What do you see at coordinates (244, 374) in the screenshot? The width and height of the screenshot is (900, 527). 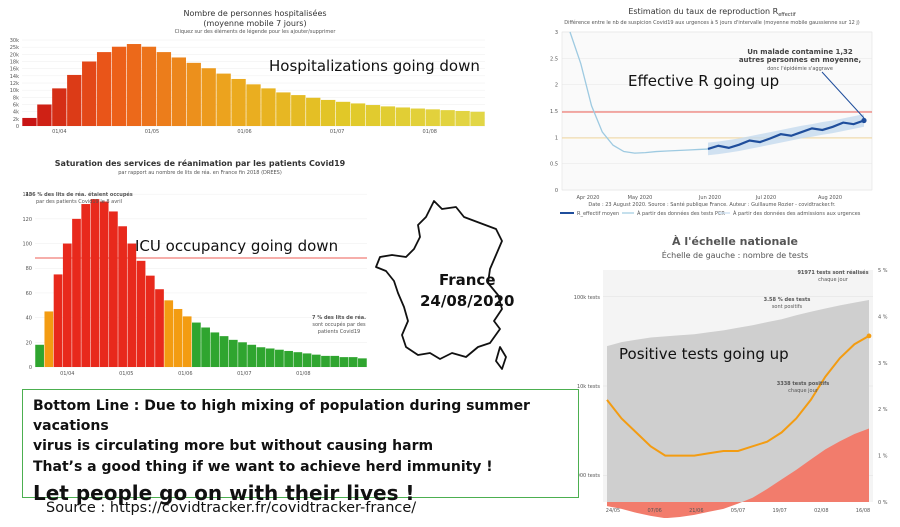 I see `icu-xtick: 01/07` at bounding box center [244, 374].